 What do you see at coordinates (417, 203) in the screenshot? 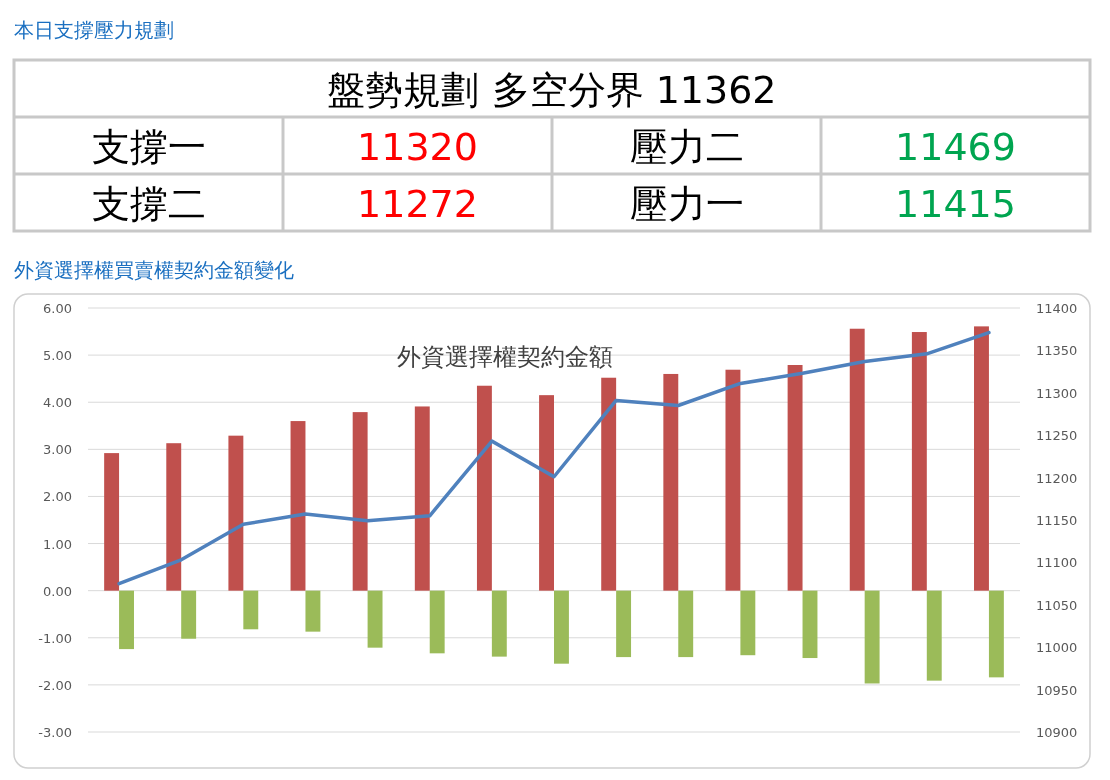
I see `text: 11272` at bounding box center [417, 203].